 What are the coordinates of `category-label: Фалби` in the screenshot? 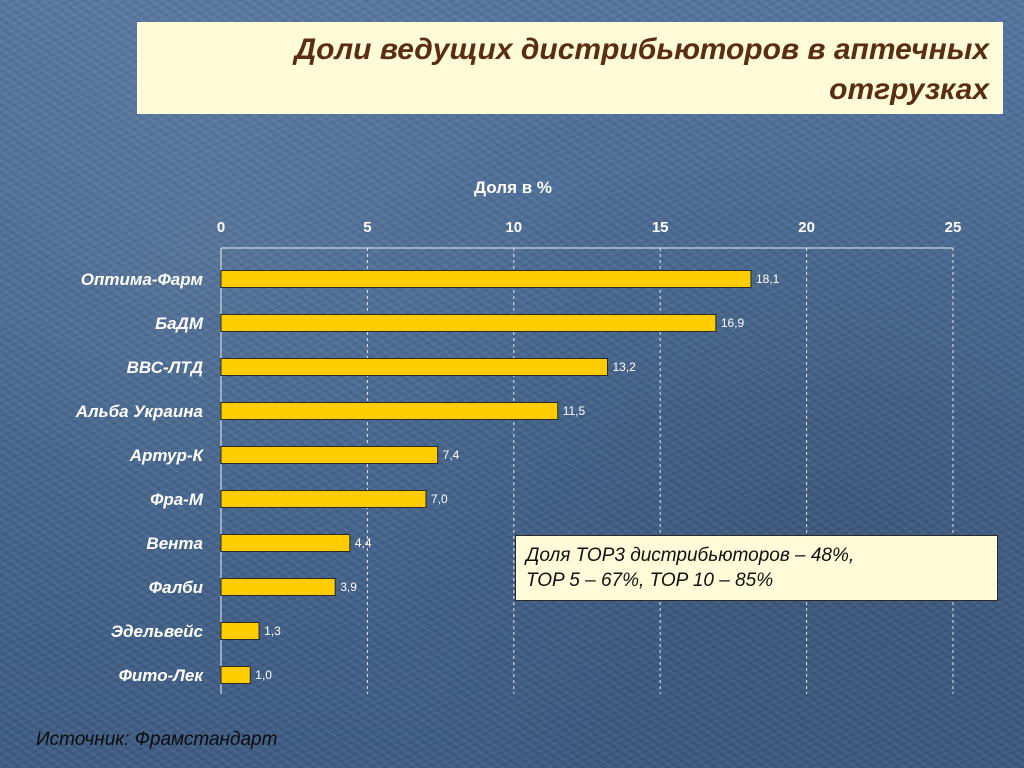 It's located at (176, 587).